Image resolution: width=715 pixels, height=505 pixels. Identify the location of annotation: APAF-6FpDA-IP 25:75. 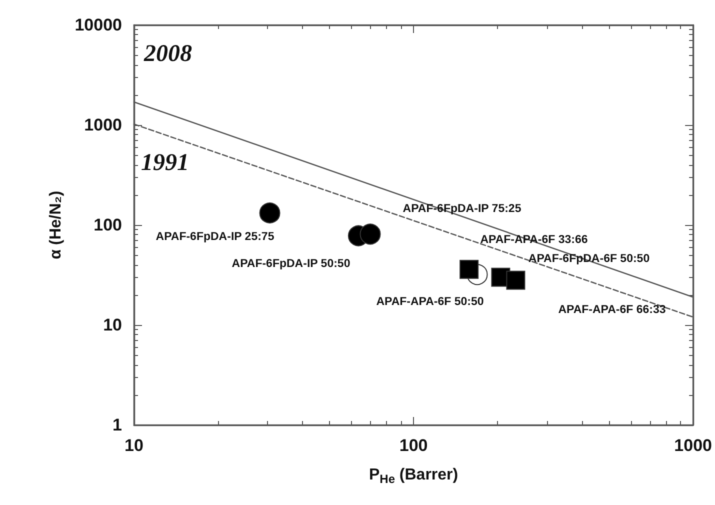
(215, 237).